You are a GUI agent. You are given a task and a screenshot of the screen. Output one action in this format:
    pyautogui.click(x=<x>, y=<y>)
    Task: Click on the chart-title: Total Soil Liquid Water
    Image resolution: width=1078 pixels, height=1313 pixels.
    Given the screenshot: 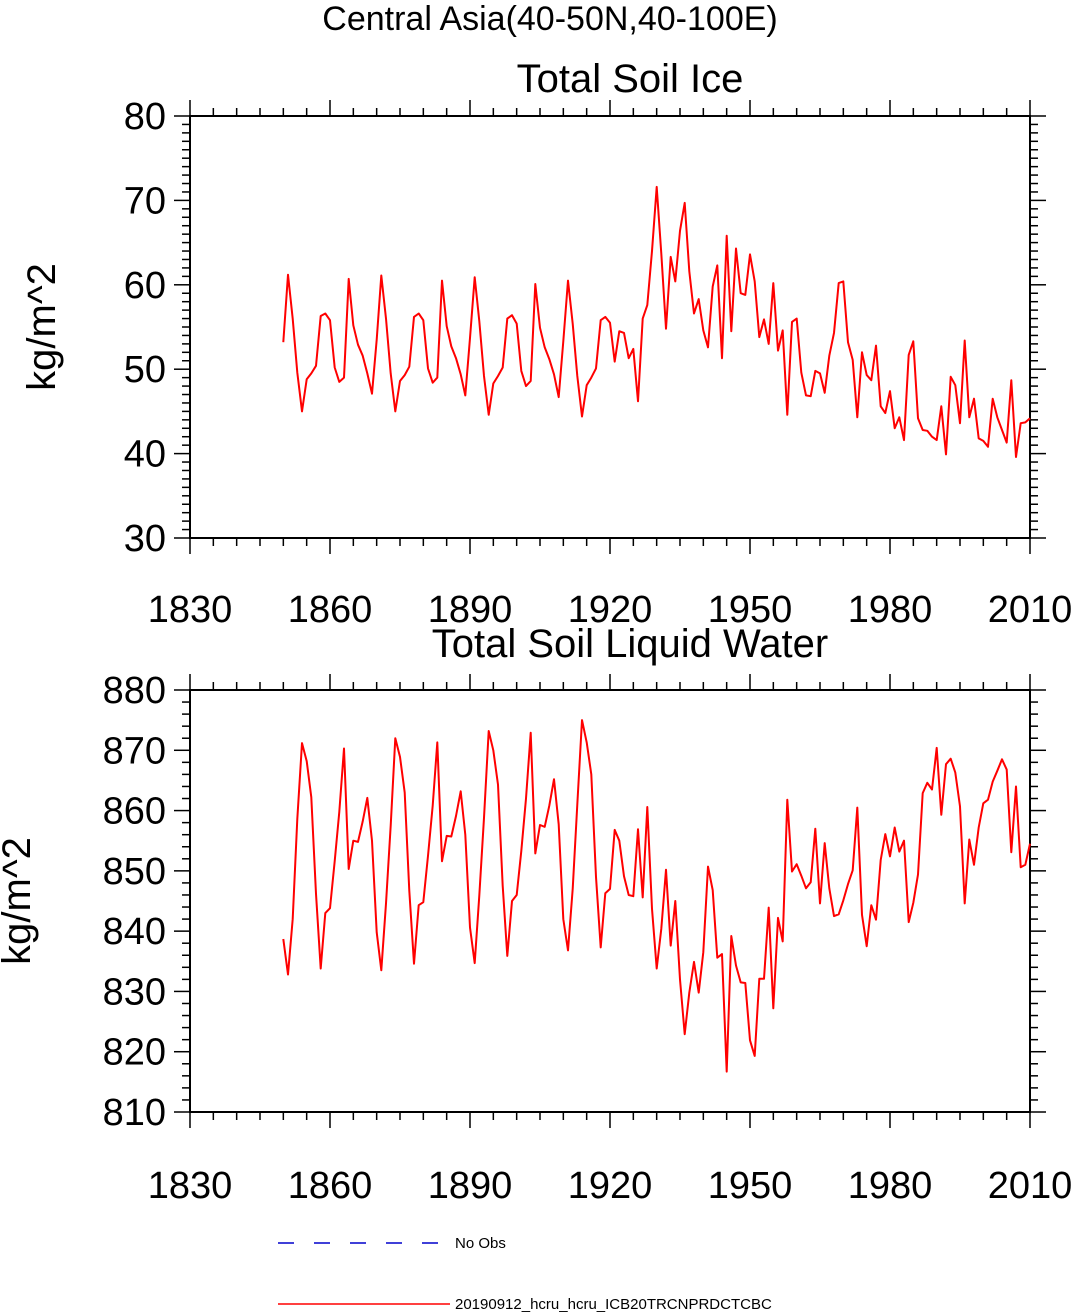 What is the action you would take?
    pyautogui.click(x=630, y=644)
    